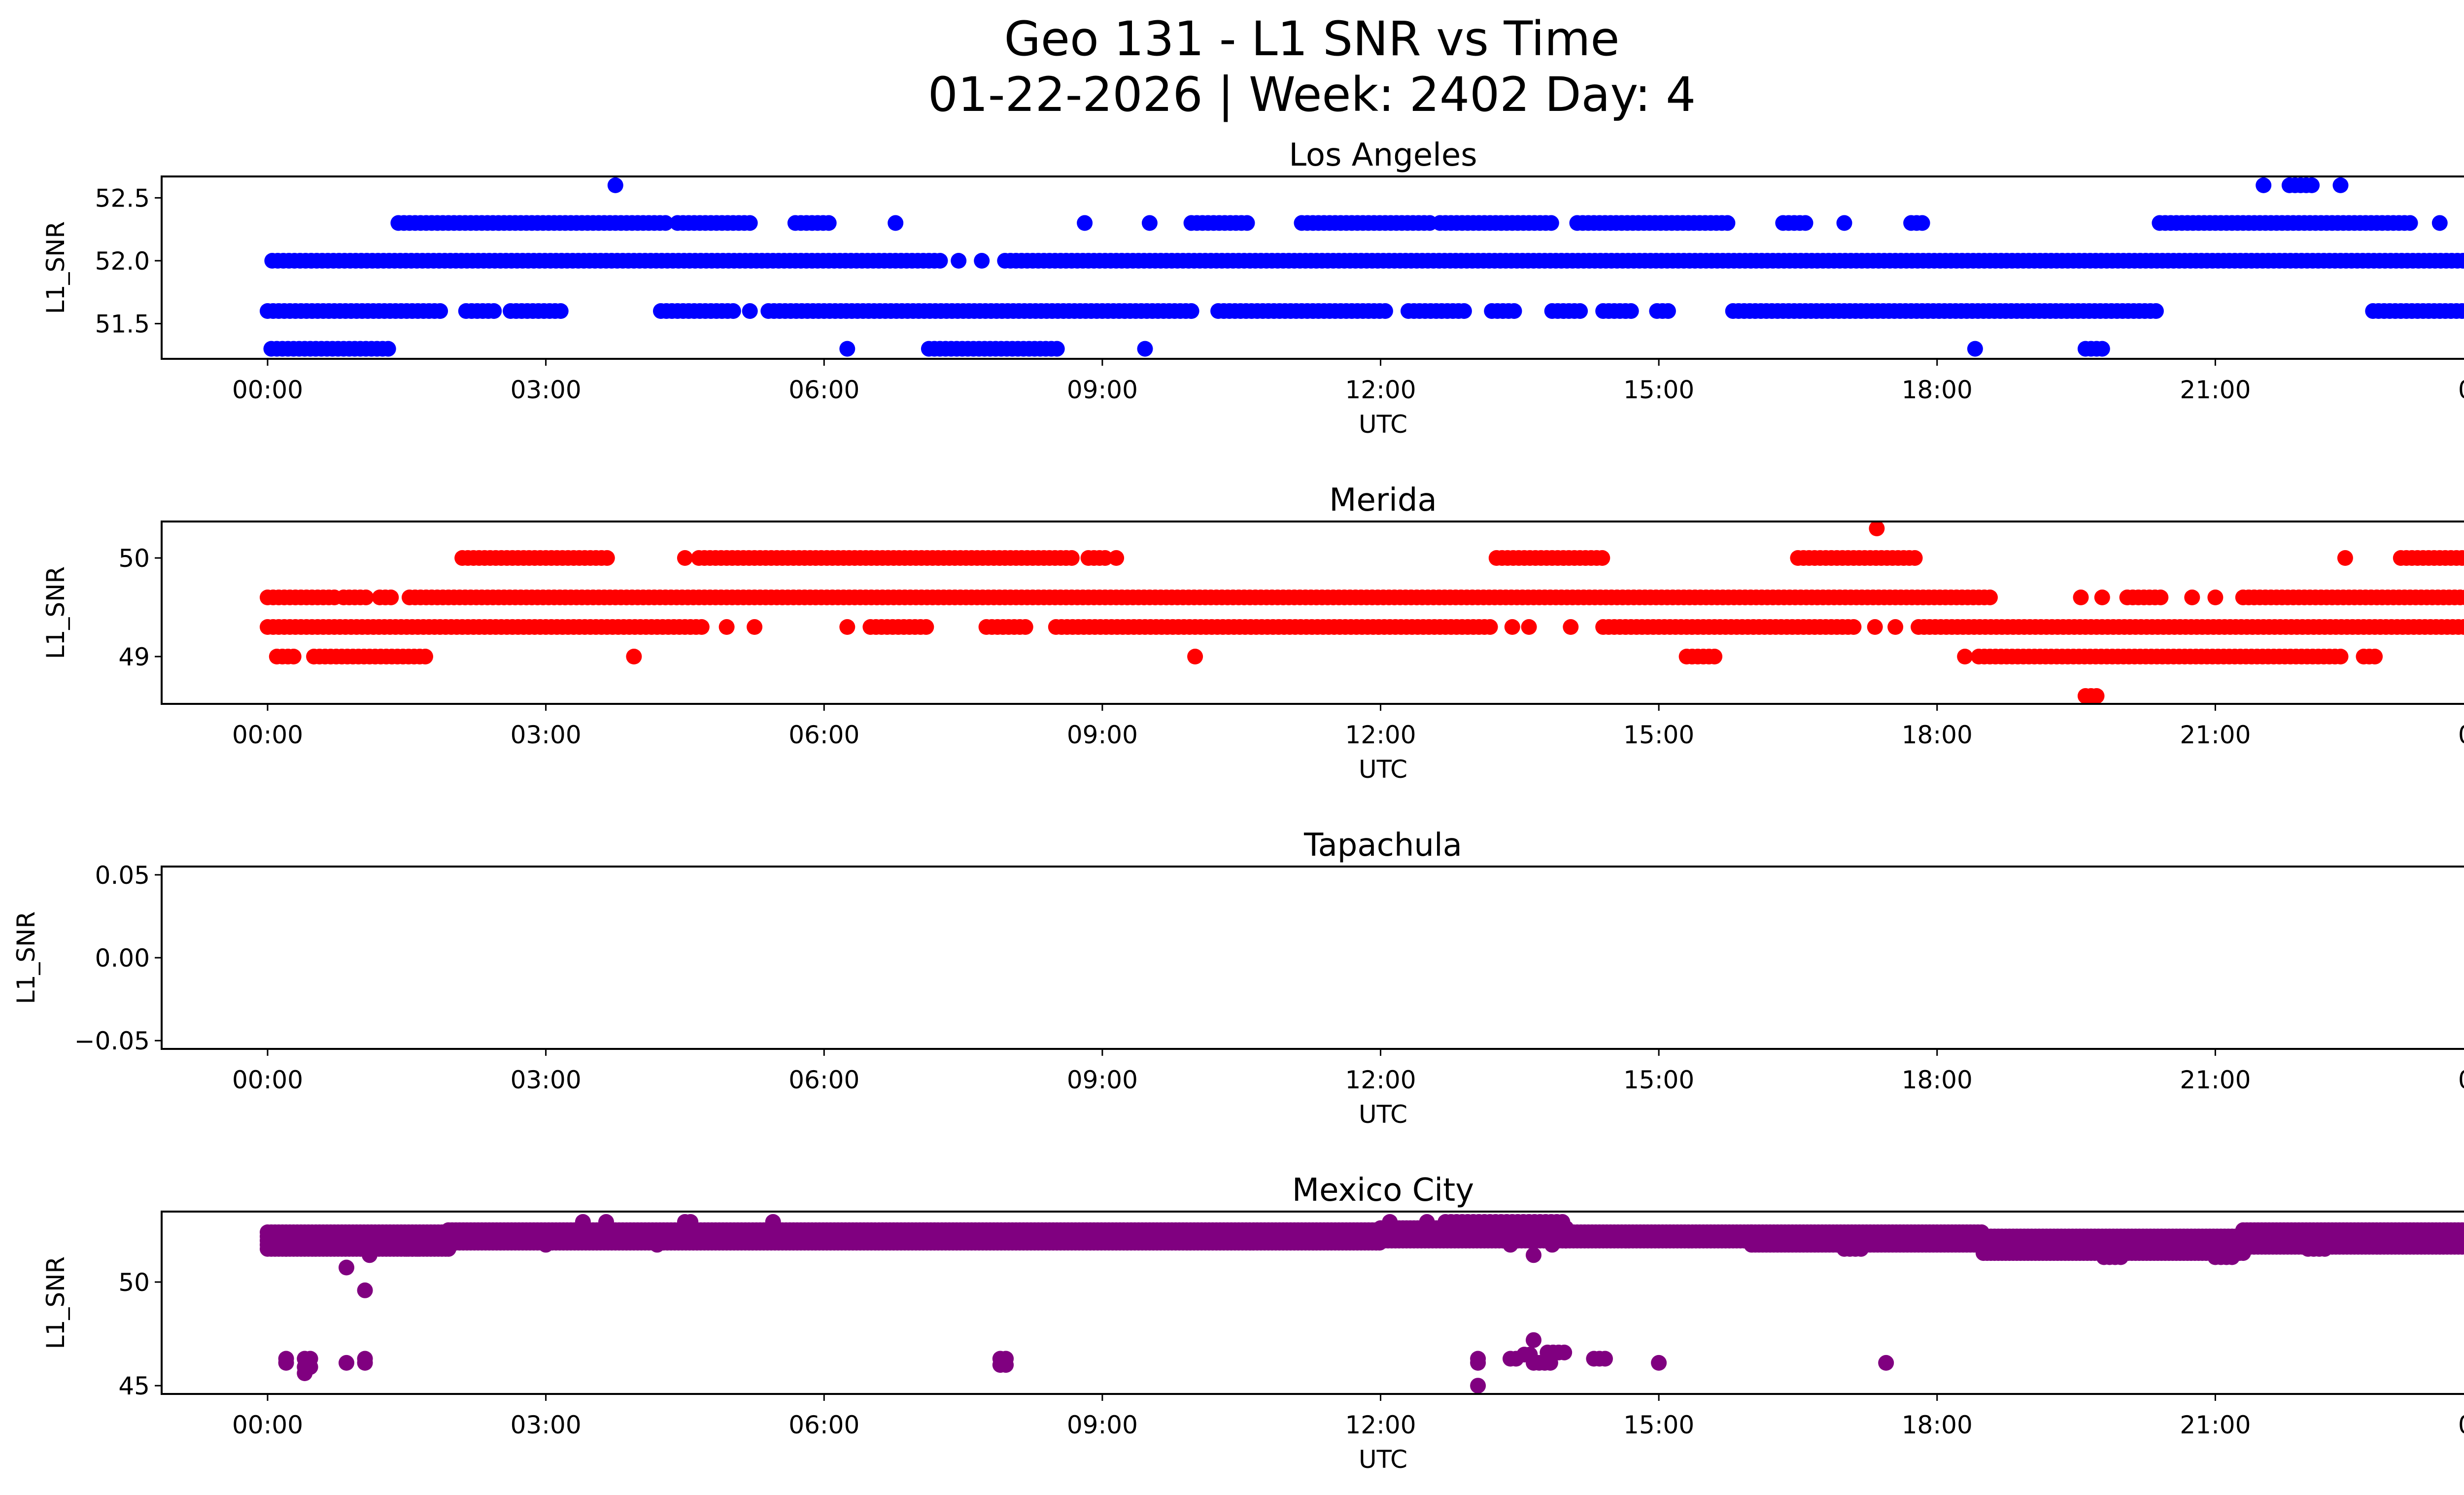  What do you see at coordinates (1383, 1190) in the screenshot?
I see `panel-title: Mexico City` at bounding box center [1383, 1190].